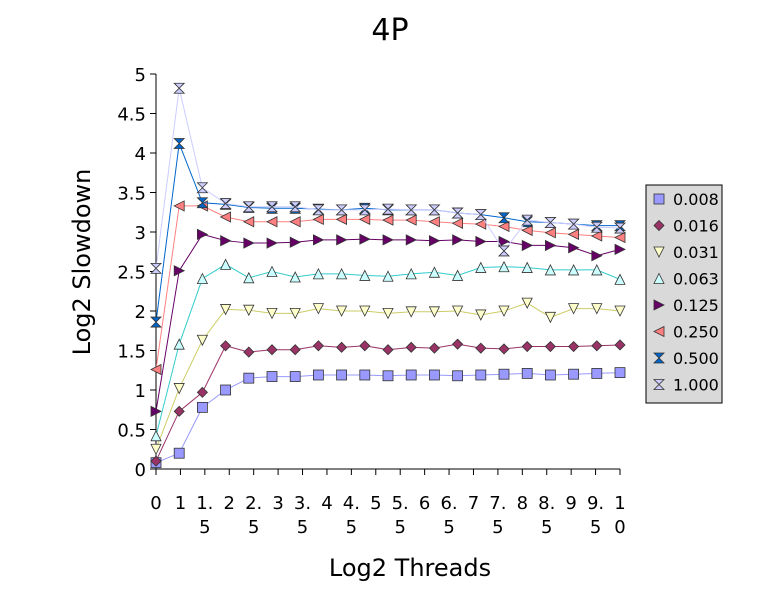 Image resolution: width=781 pixels, height=598 pixels. What do you see at coordinates (686, 199) in the screenshot?
I see `legend-item: 0.008` at bounding box center [686, 199].